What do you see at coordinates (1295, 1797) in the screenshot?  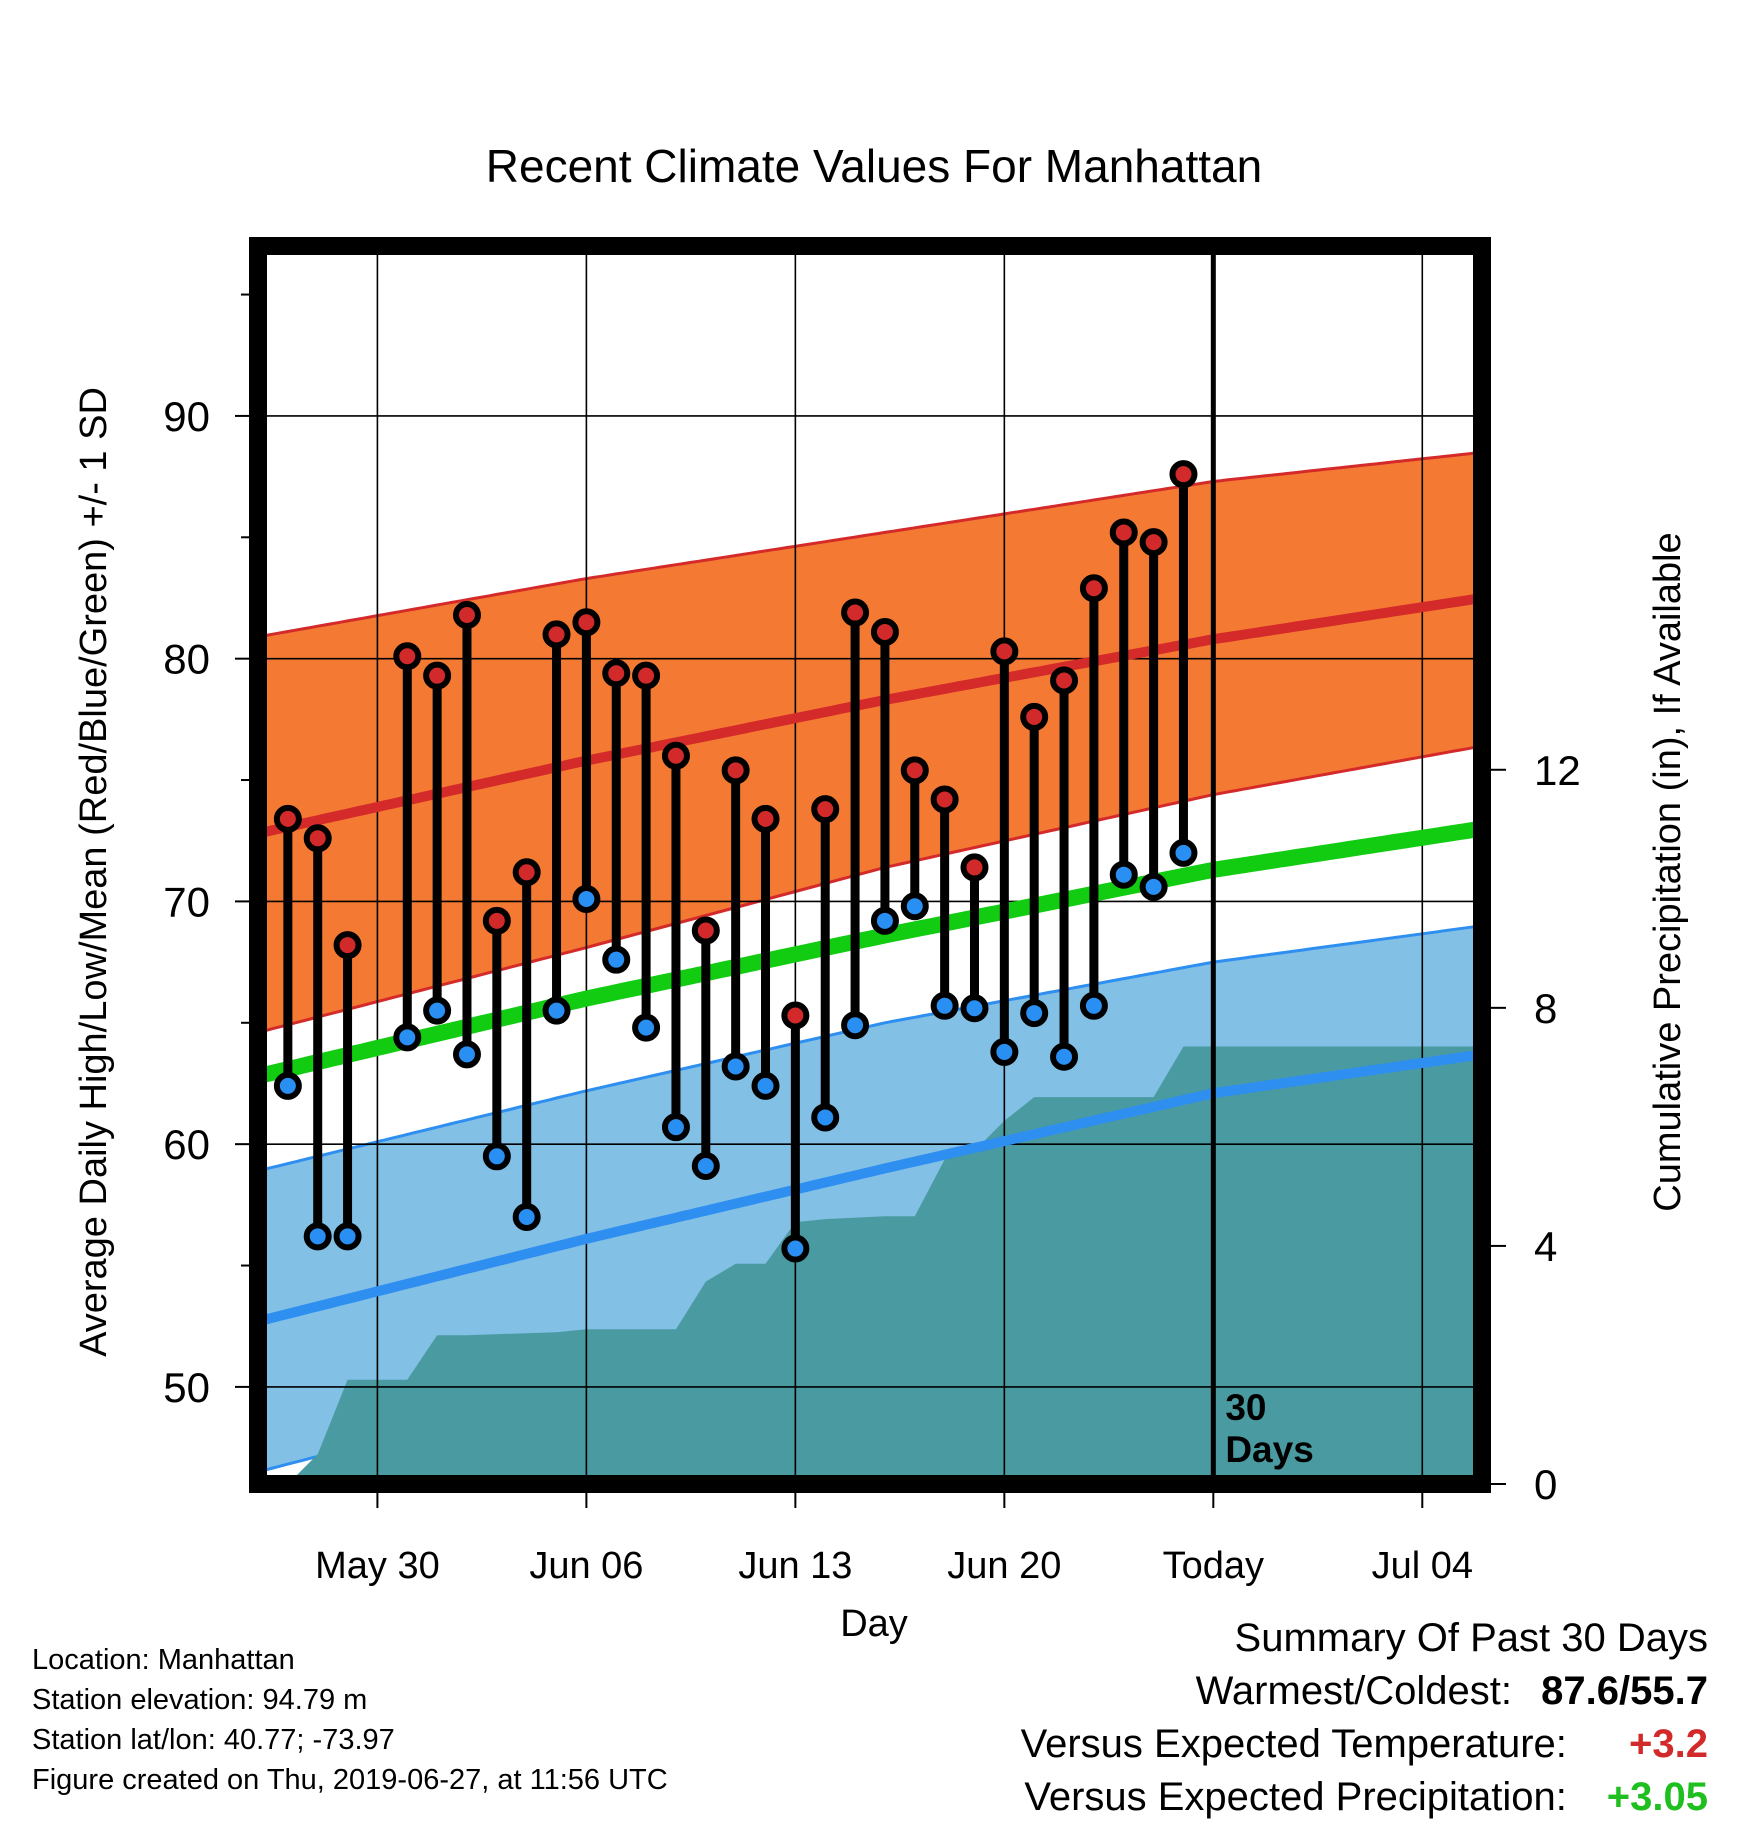 I see `precipitation-label: Versus Expected Precipitation:` at bounding box center [1295, 1797].